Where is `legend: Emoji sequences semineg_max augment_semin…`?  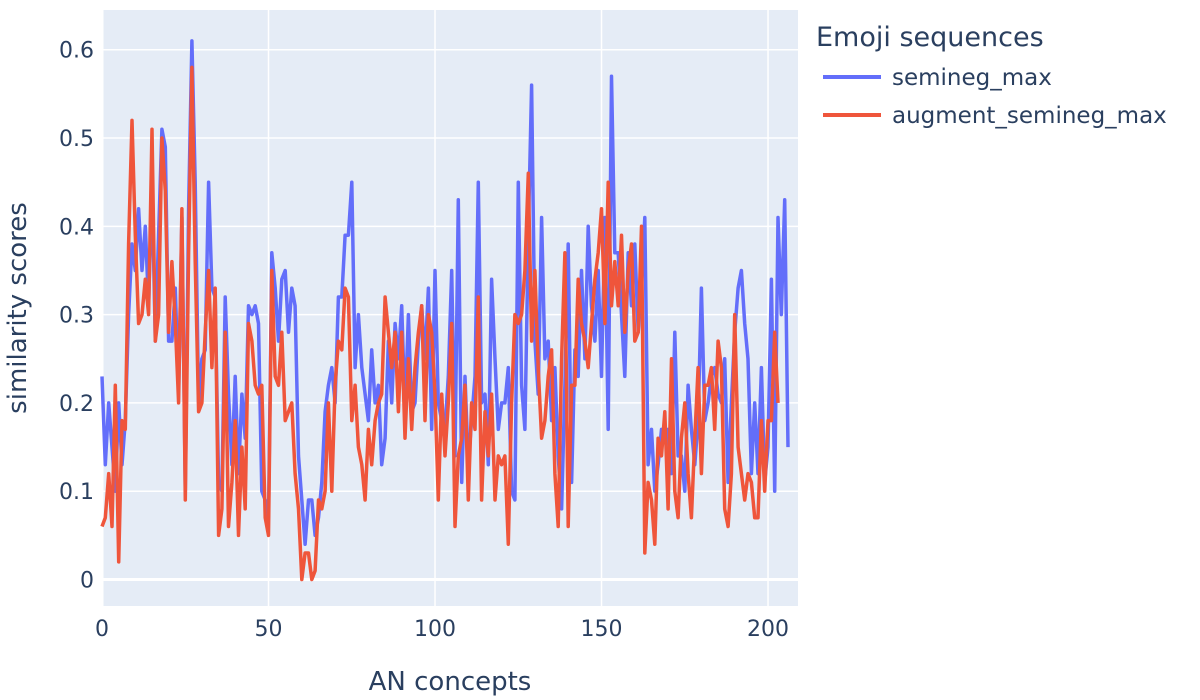 legend: Emoji sequences semineg_max augment_semin… is located at coordinates (991, 75).